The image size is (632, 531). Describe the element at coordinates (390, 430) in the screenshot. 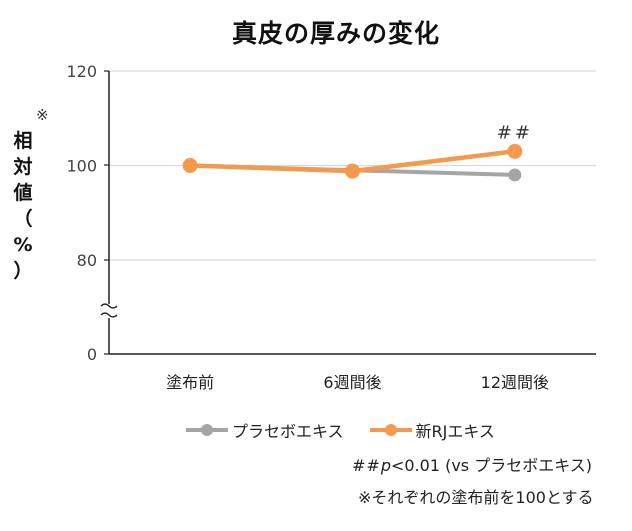

I see `legend-swatch-rj` at that location.